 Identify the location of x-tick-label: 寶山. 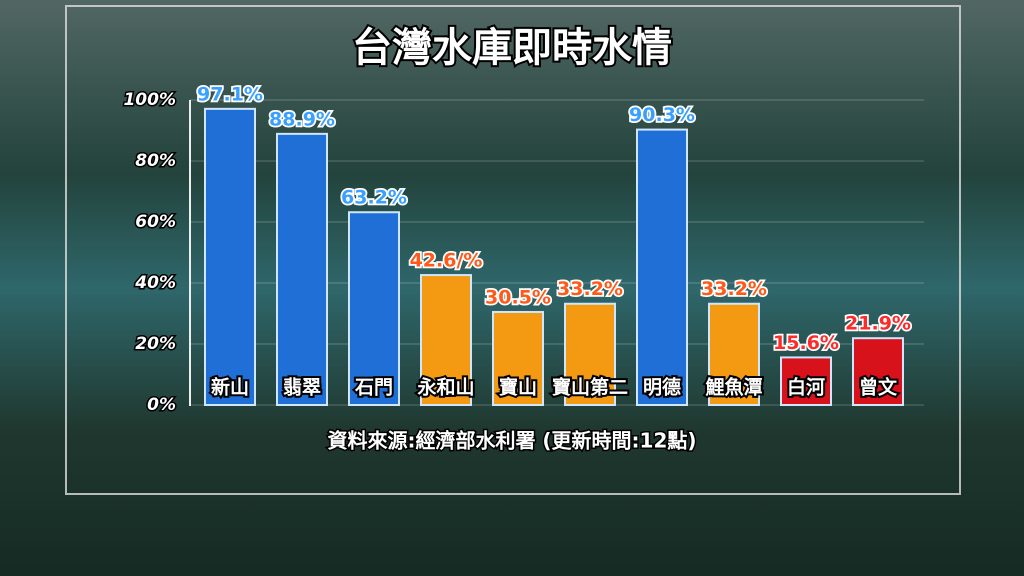
(518, 387).